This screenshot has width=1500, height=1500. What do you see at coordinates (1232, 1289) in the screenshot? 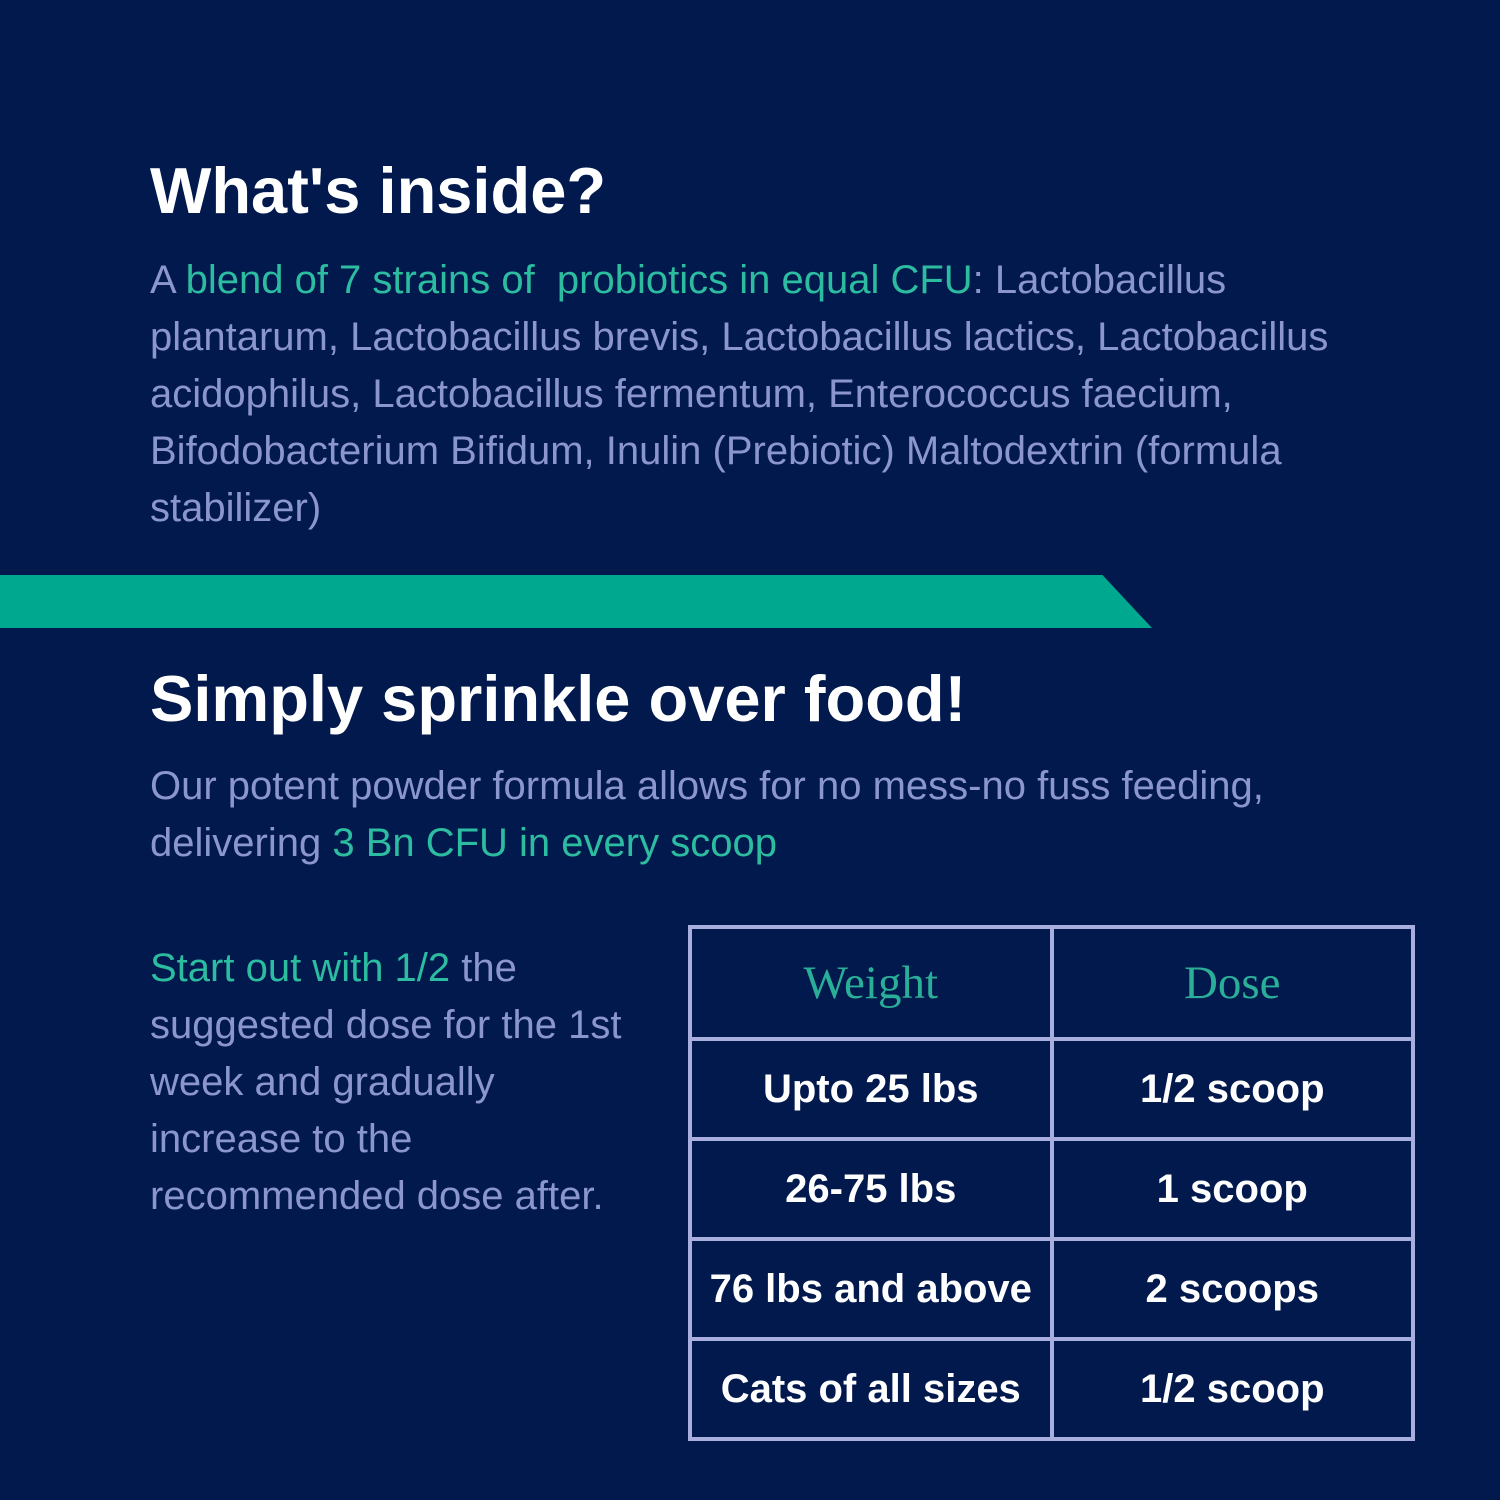
I see `dose-cell: 2 scoops` at bounding box center [1232, 1289].